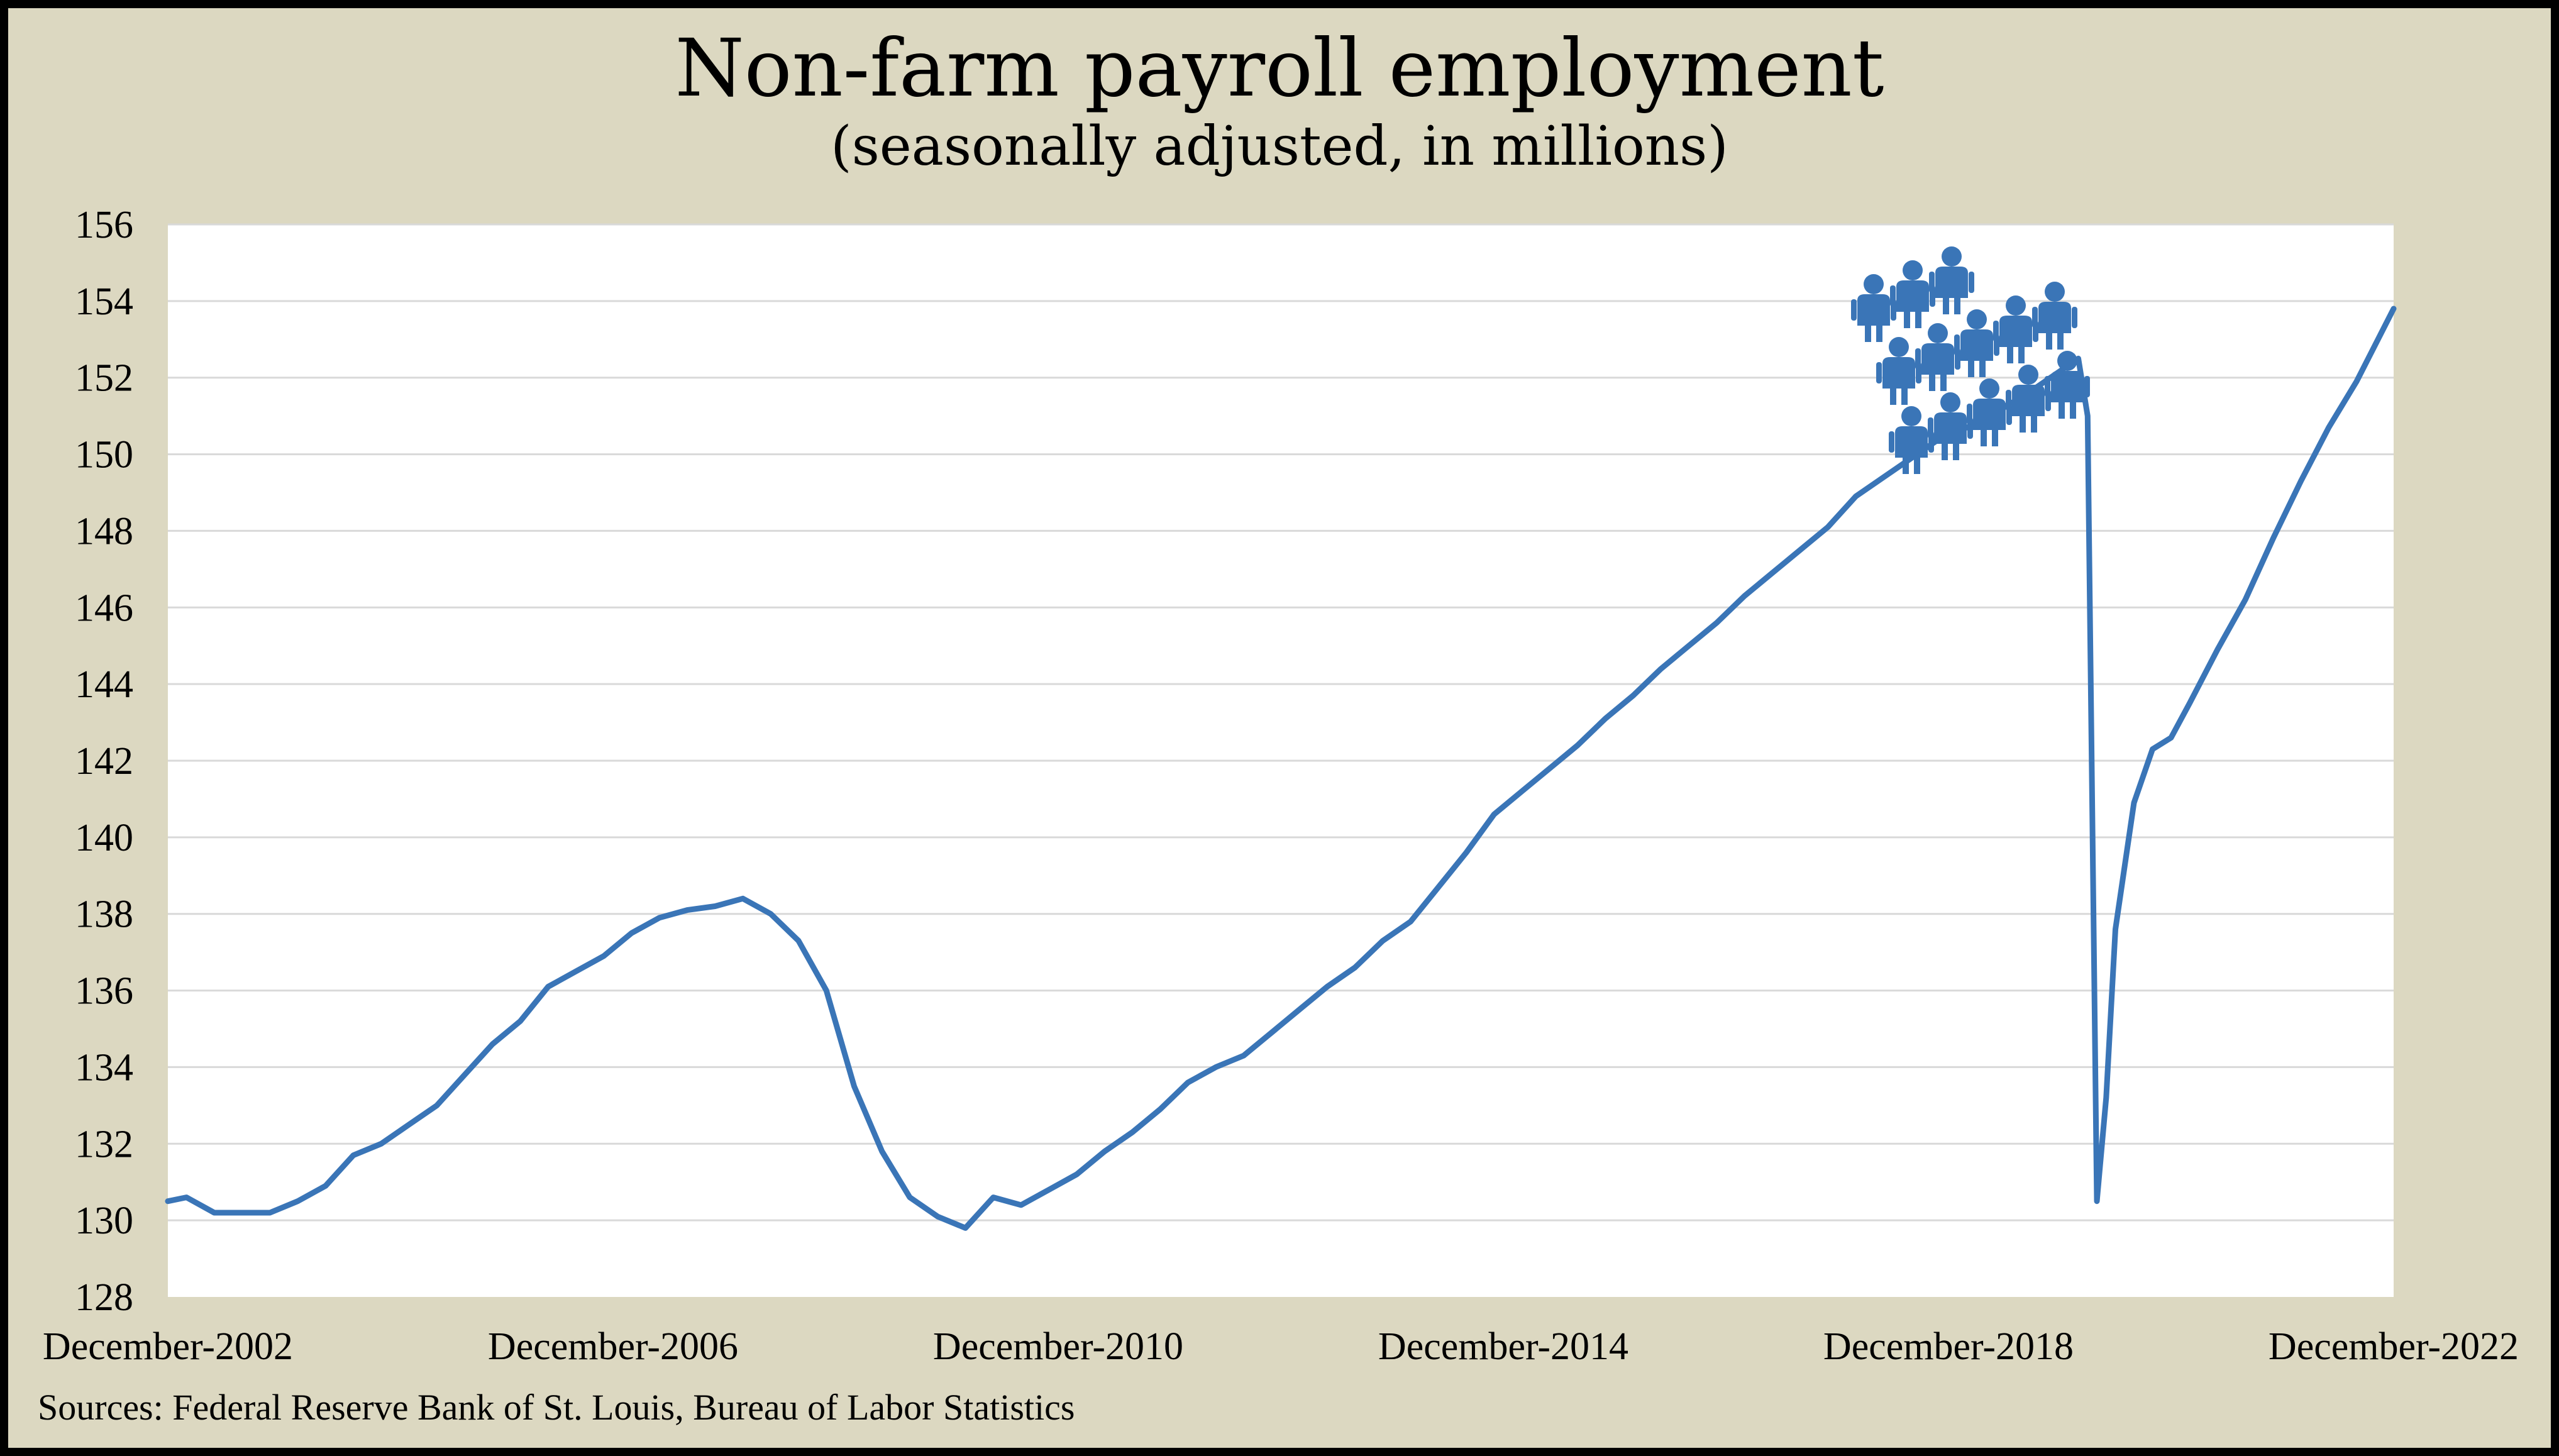  Describe the element at coordinates (104, 378) in the screenshot. I see `y-tick-label: 152` at that location.